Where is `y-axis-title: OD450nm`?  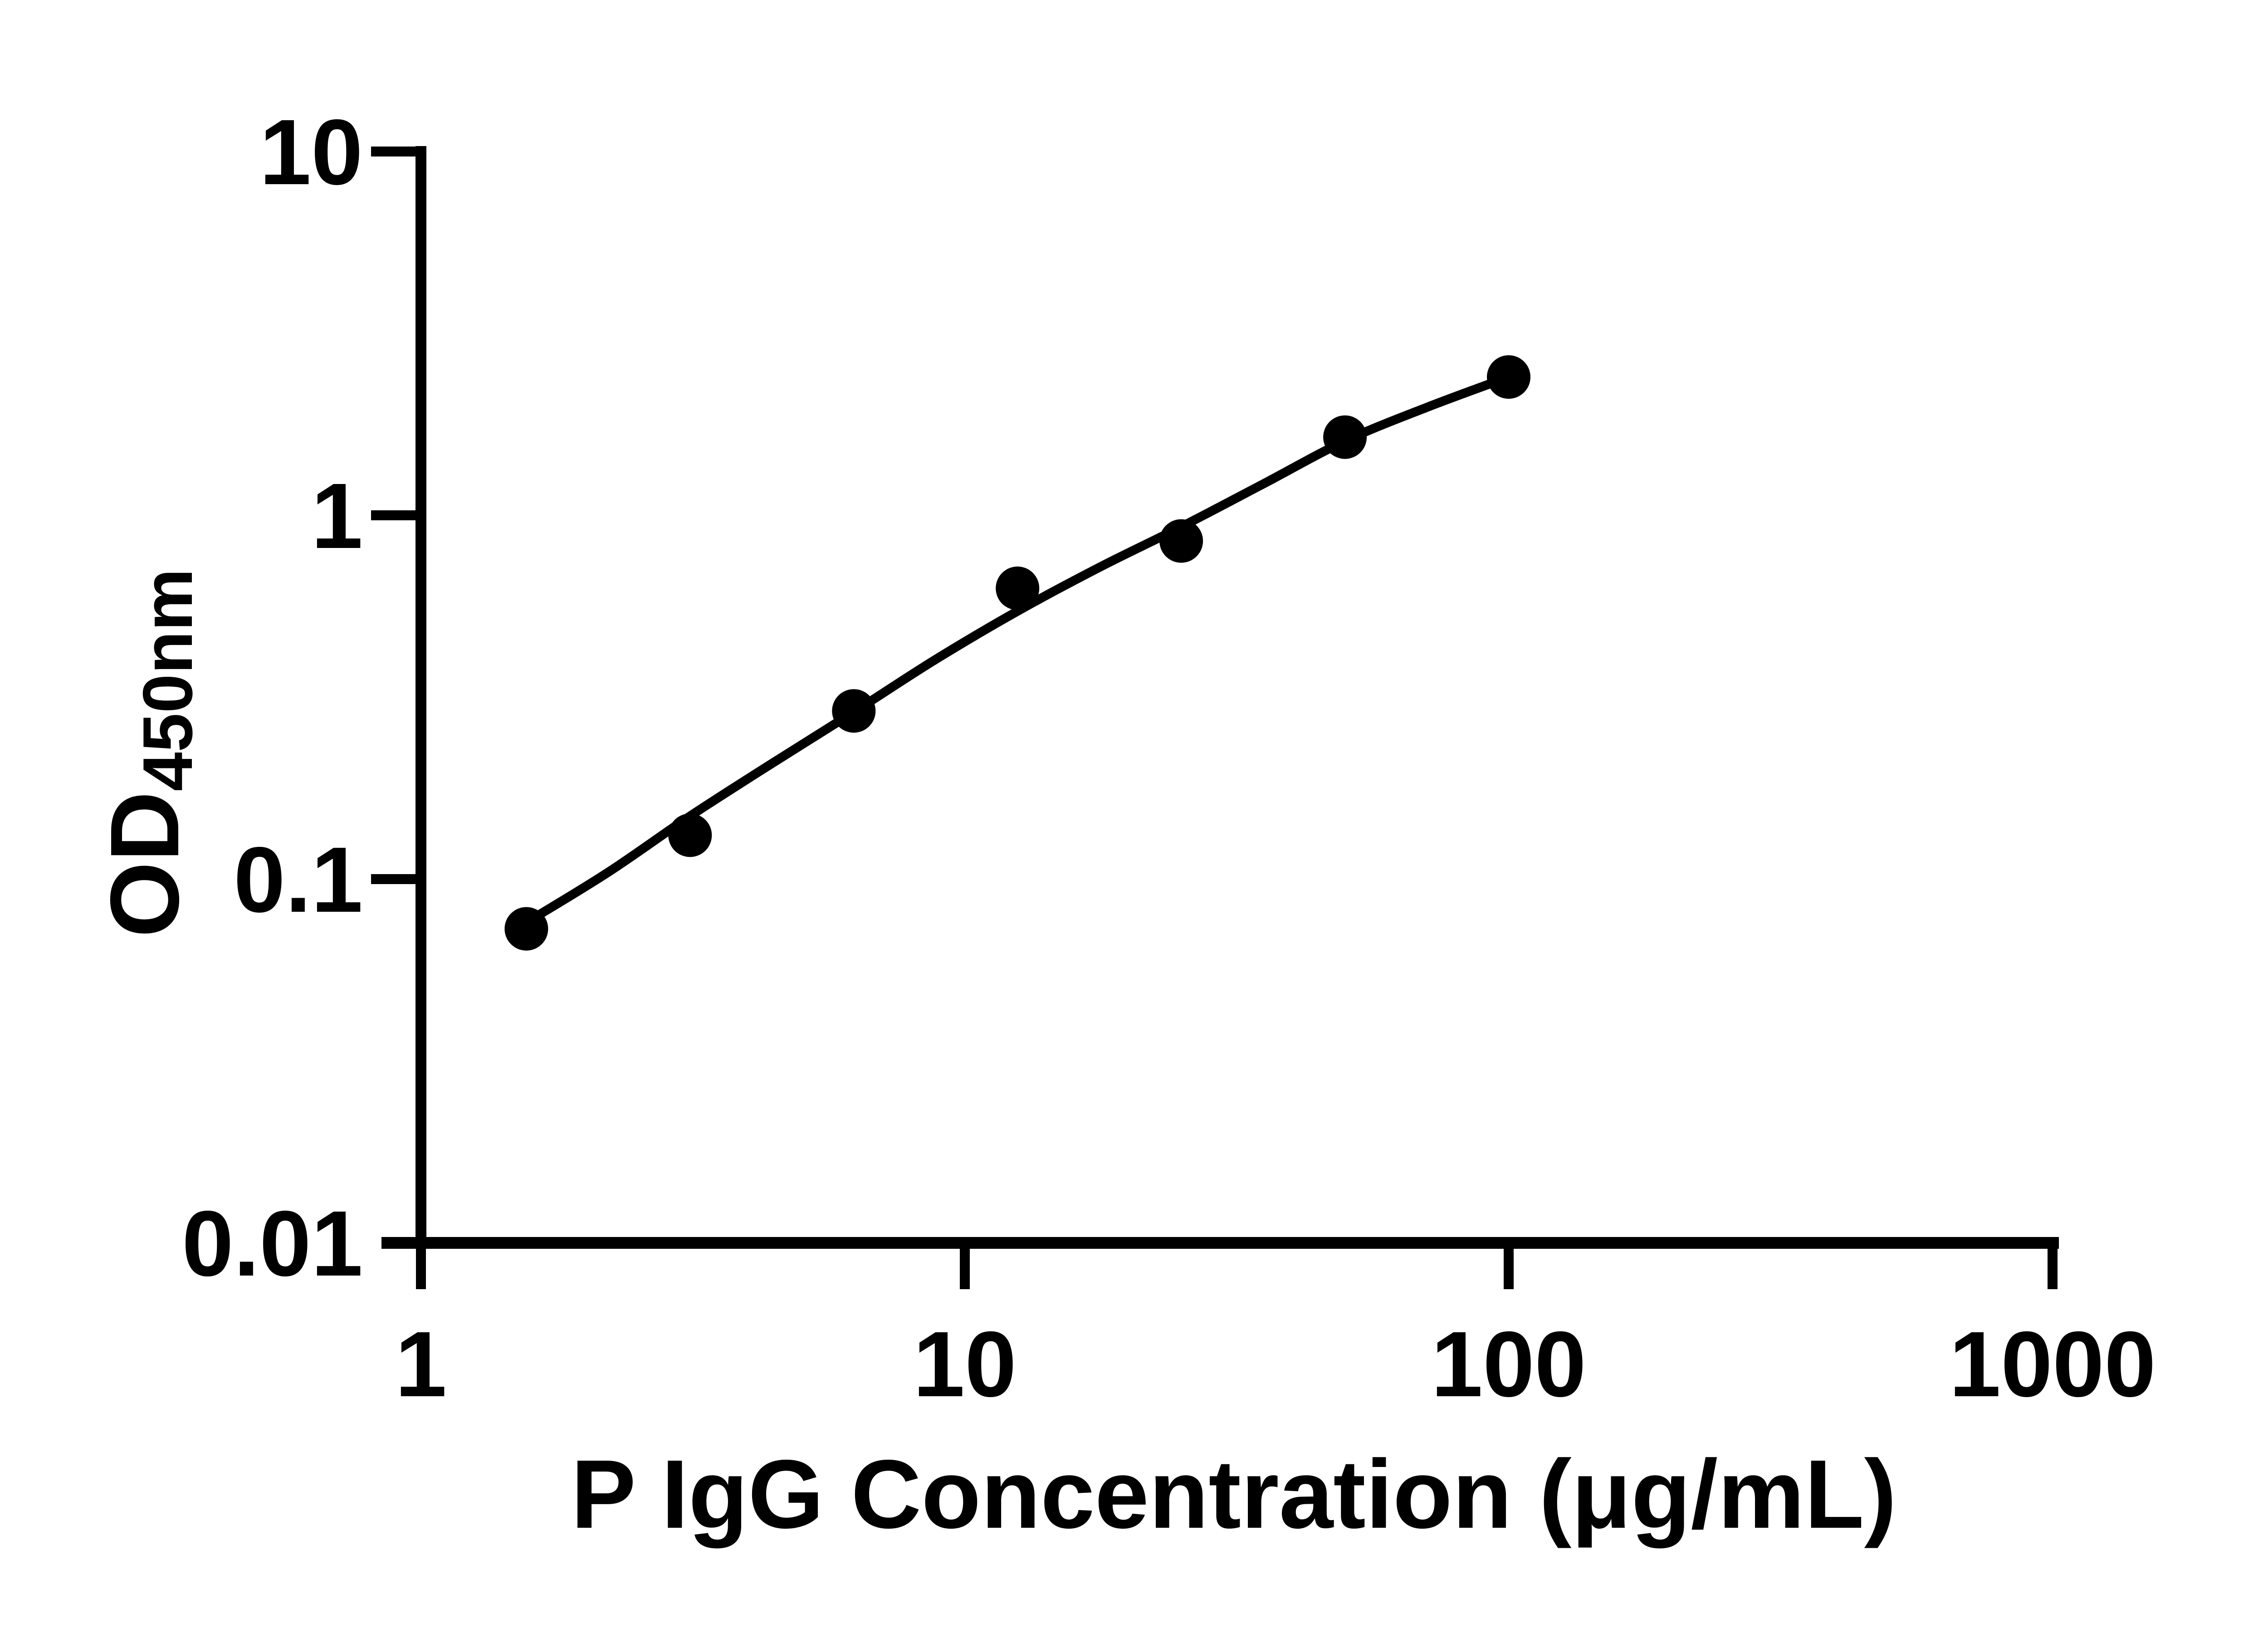 y-axis-title: OD450nm is located at coordinates (148, 753).